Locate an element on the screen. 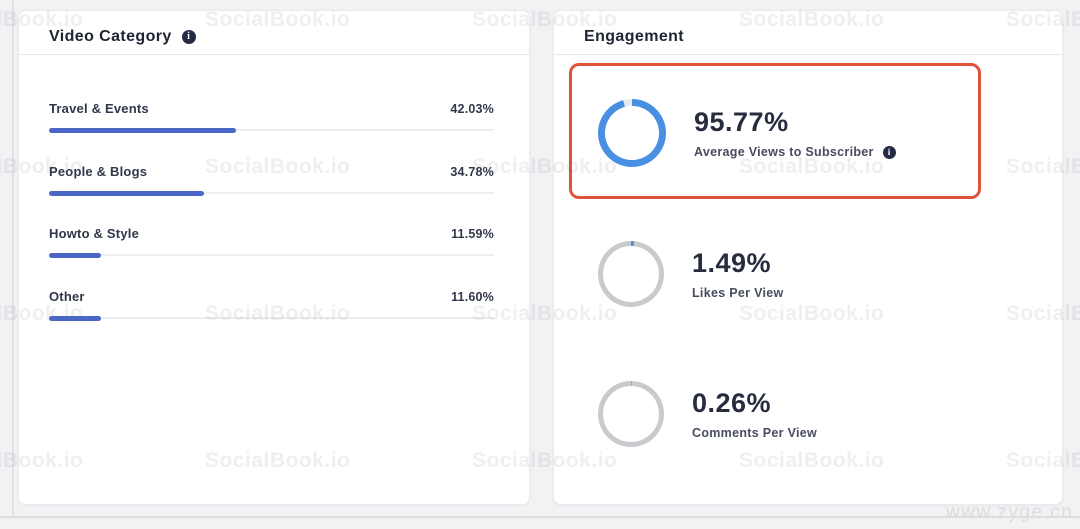  category-row: Other 11.60% is located at coordinates (271, 305).